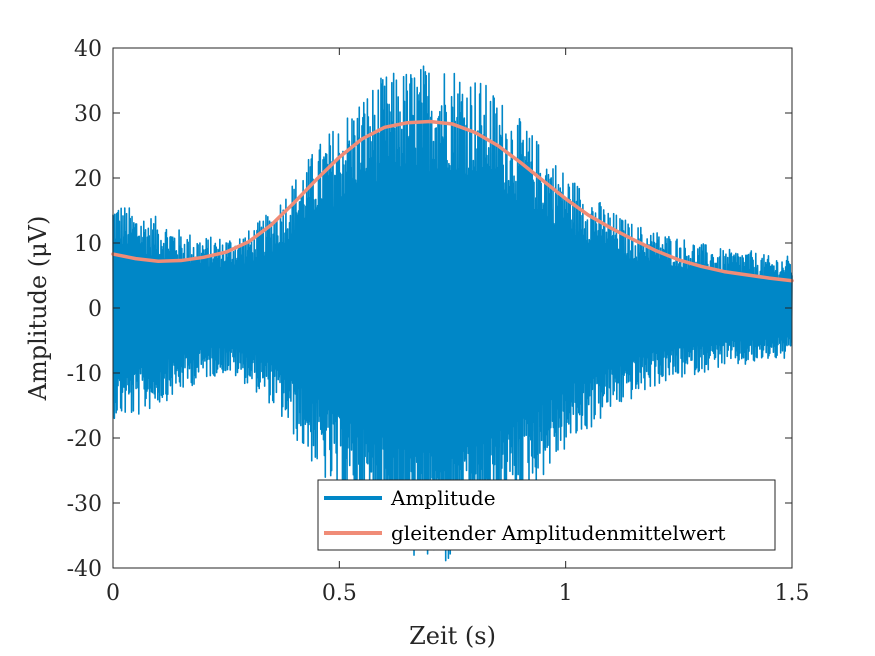 This screenshot has height=656, width=875. I want to click on y-tick-label: -30, so click(84, 504).